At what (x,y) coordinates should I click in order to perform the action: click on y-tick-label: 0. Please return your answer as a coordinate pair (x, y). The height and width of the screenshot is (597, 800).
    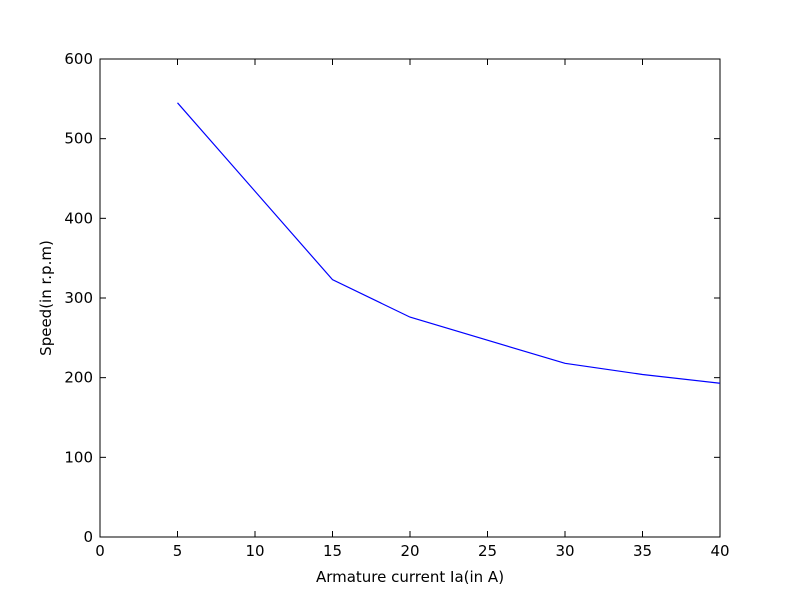
    Looking at the image, I should click on (88, 537).